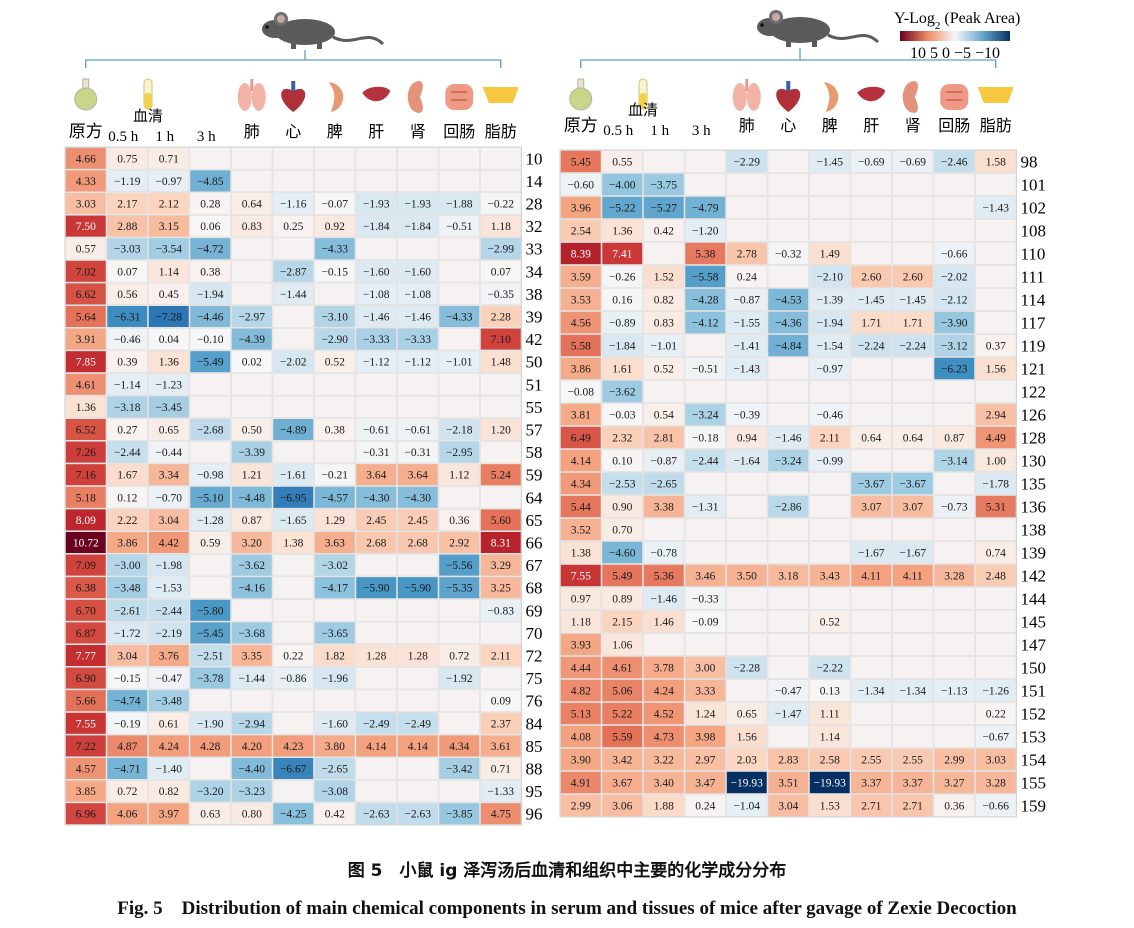 This screenshot has width=1134, height=928. What do you see at coordinates (1034, 691) in the screenshot?
I see `row-label: 151` at bounding box center [1034, 691].